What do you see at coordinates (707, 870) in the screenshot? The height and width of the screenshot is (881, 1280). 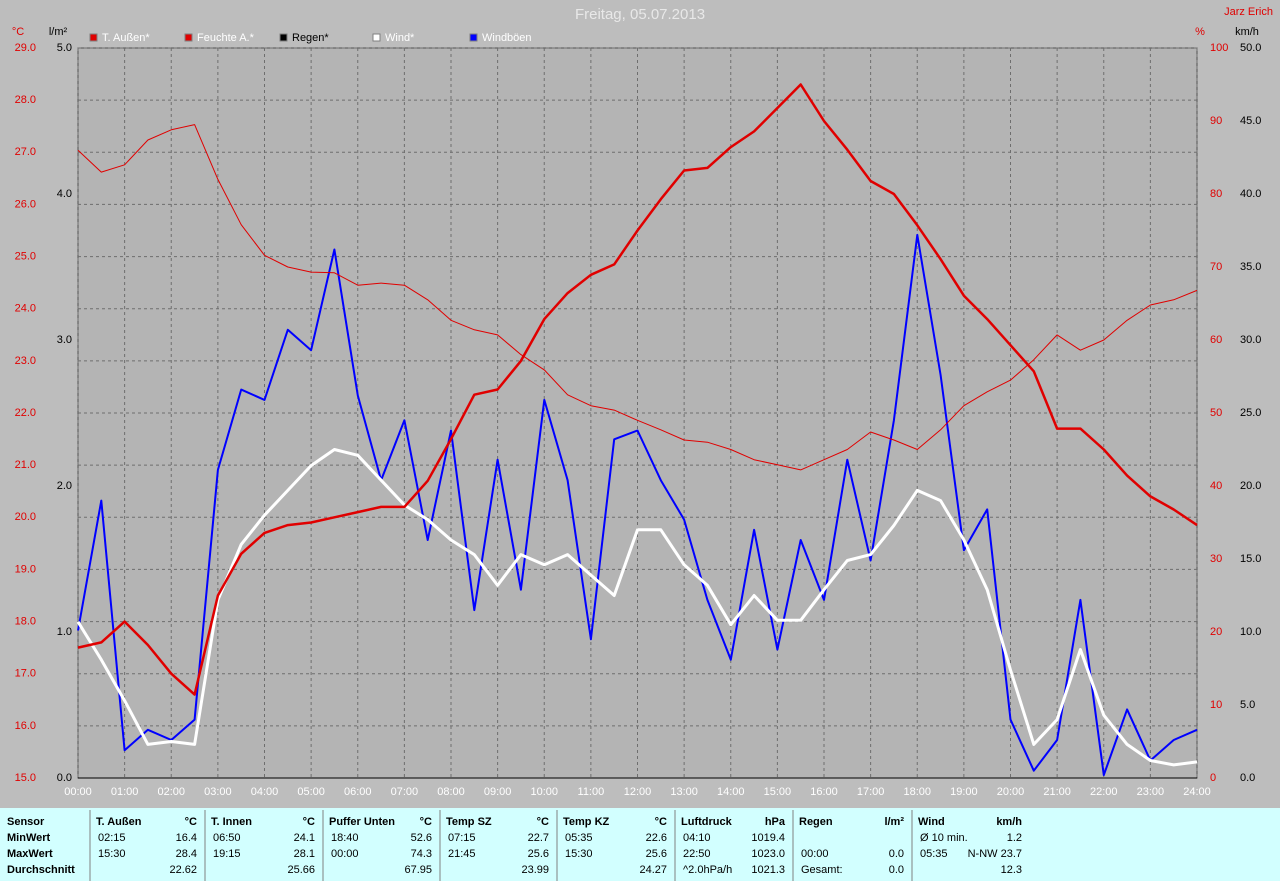 I see `cell-label: ^2.0hPa/h` at bounding box center [707, 870].